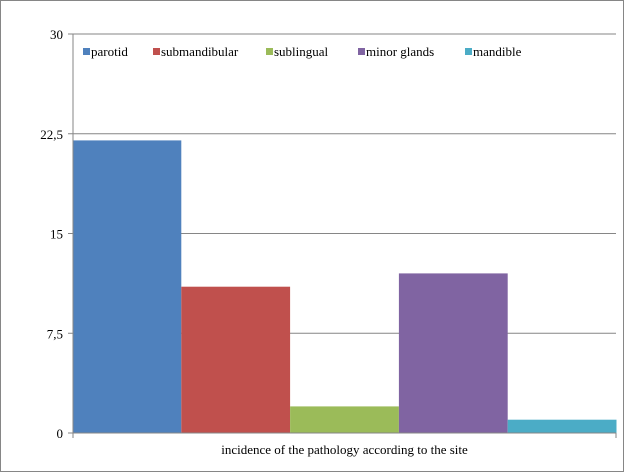  I want to click on legend-label-sublingual: sublingual, so click(301, 51).